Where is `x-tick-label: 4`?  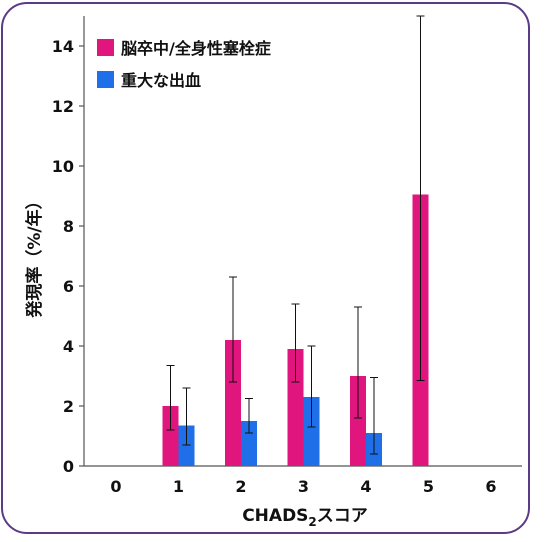
x-tick-label: 4 is located at coordinates (365, 486).